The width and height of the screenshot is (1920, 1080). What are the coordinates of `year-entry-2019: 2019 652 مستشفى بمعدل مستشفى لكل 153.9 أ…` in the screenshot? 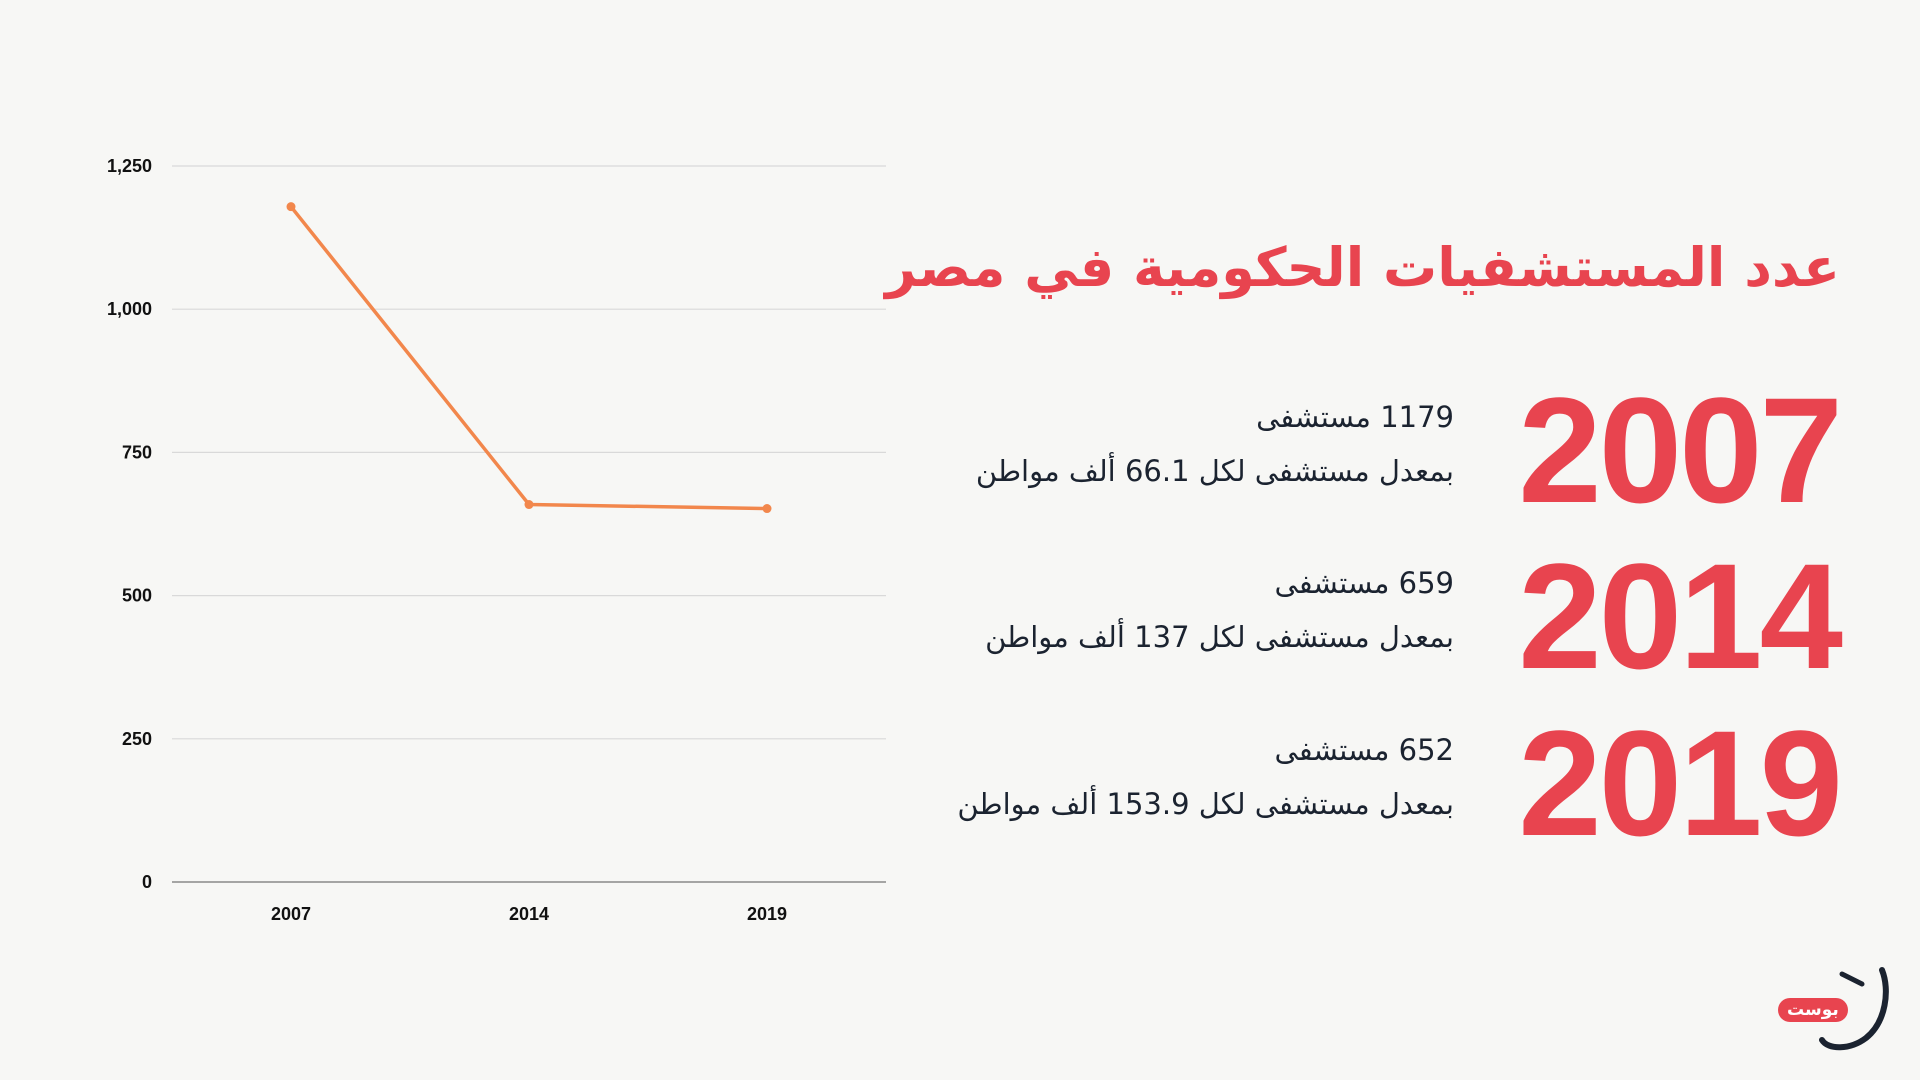 It's located at (1341, 783).